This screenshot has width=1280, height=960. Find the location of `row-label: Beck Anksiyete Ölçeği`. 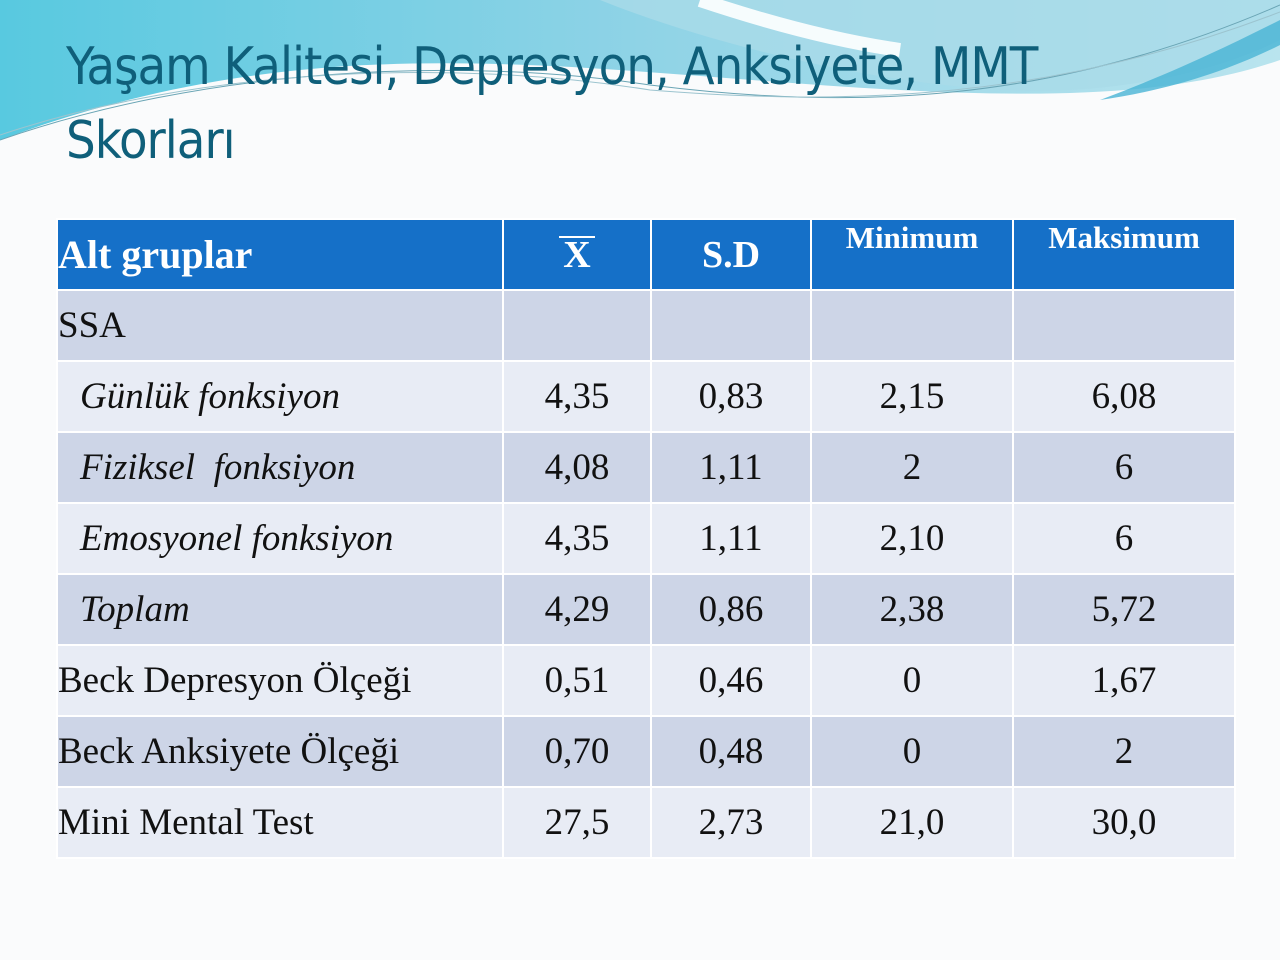

row-label: Beck Anksiyete Ölçeği is located at coordinates (280, 751).